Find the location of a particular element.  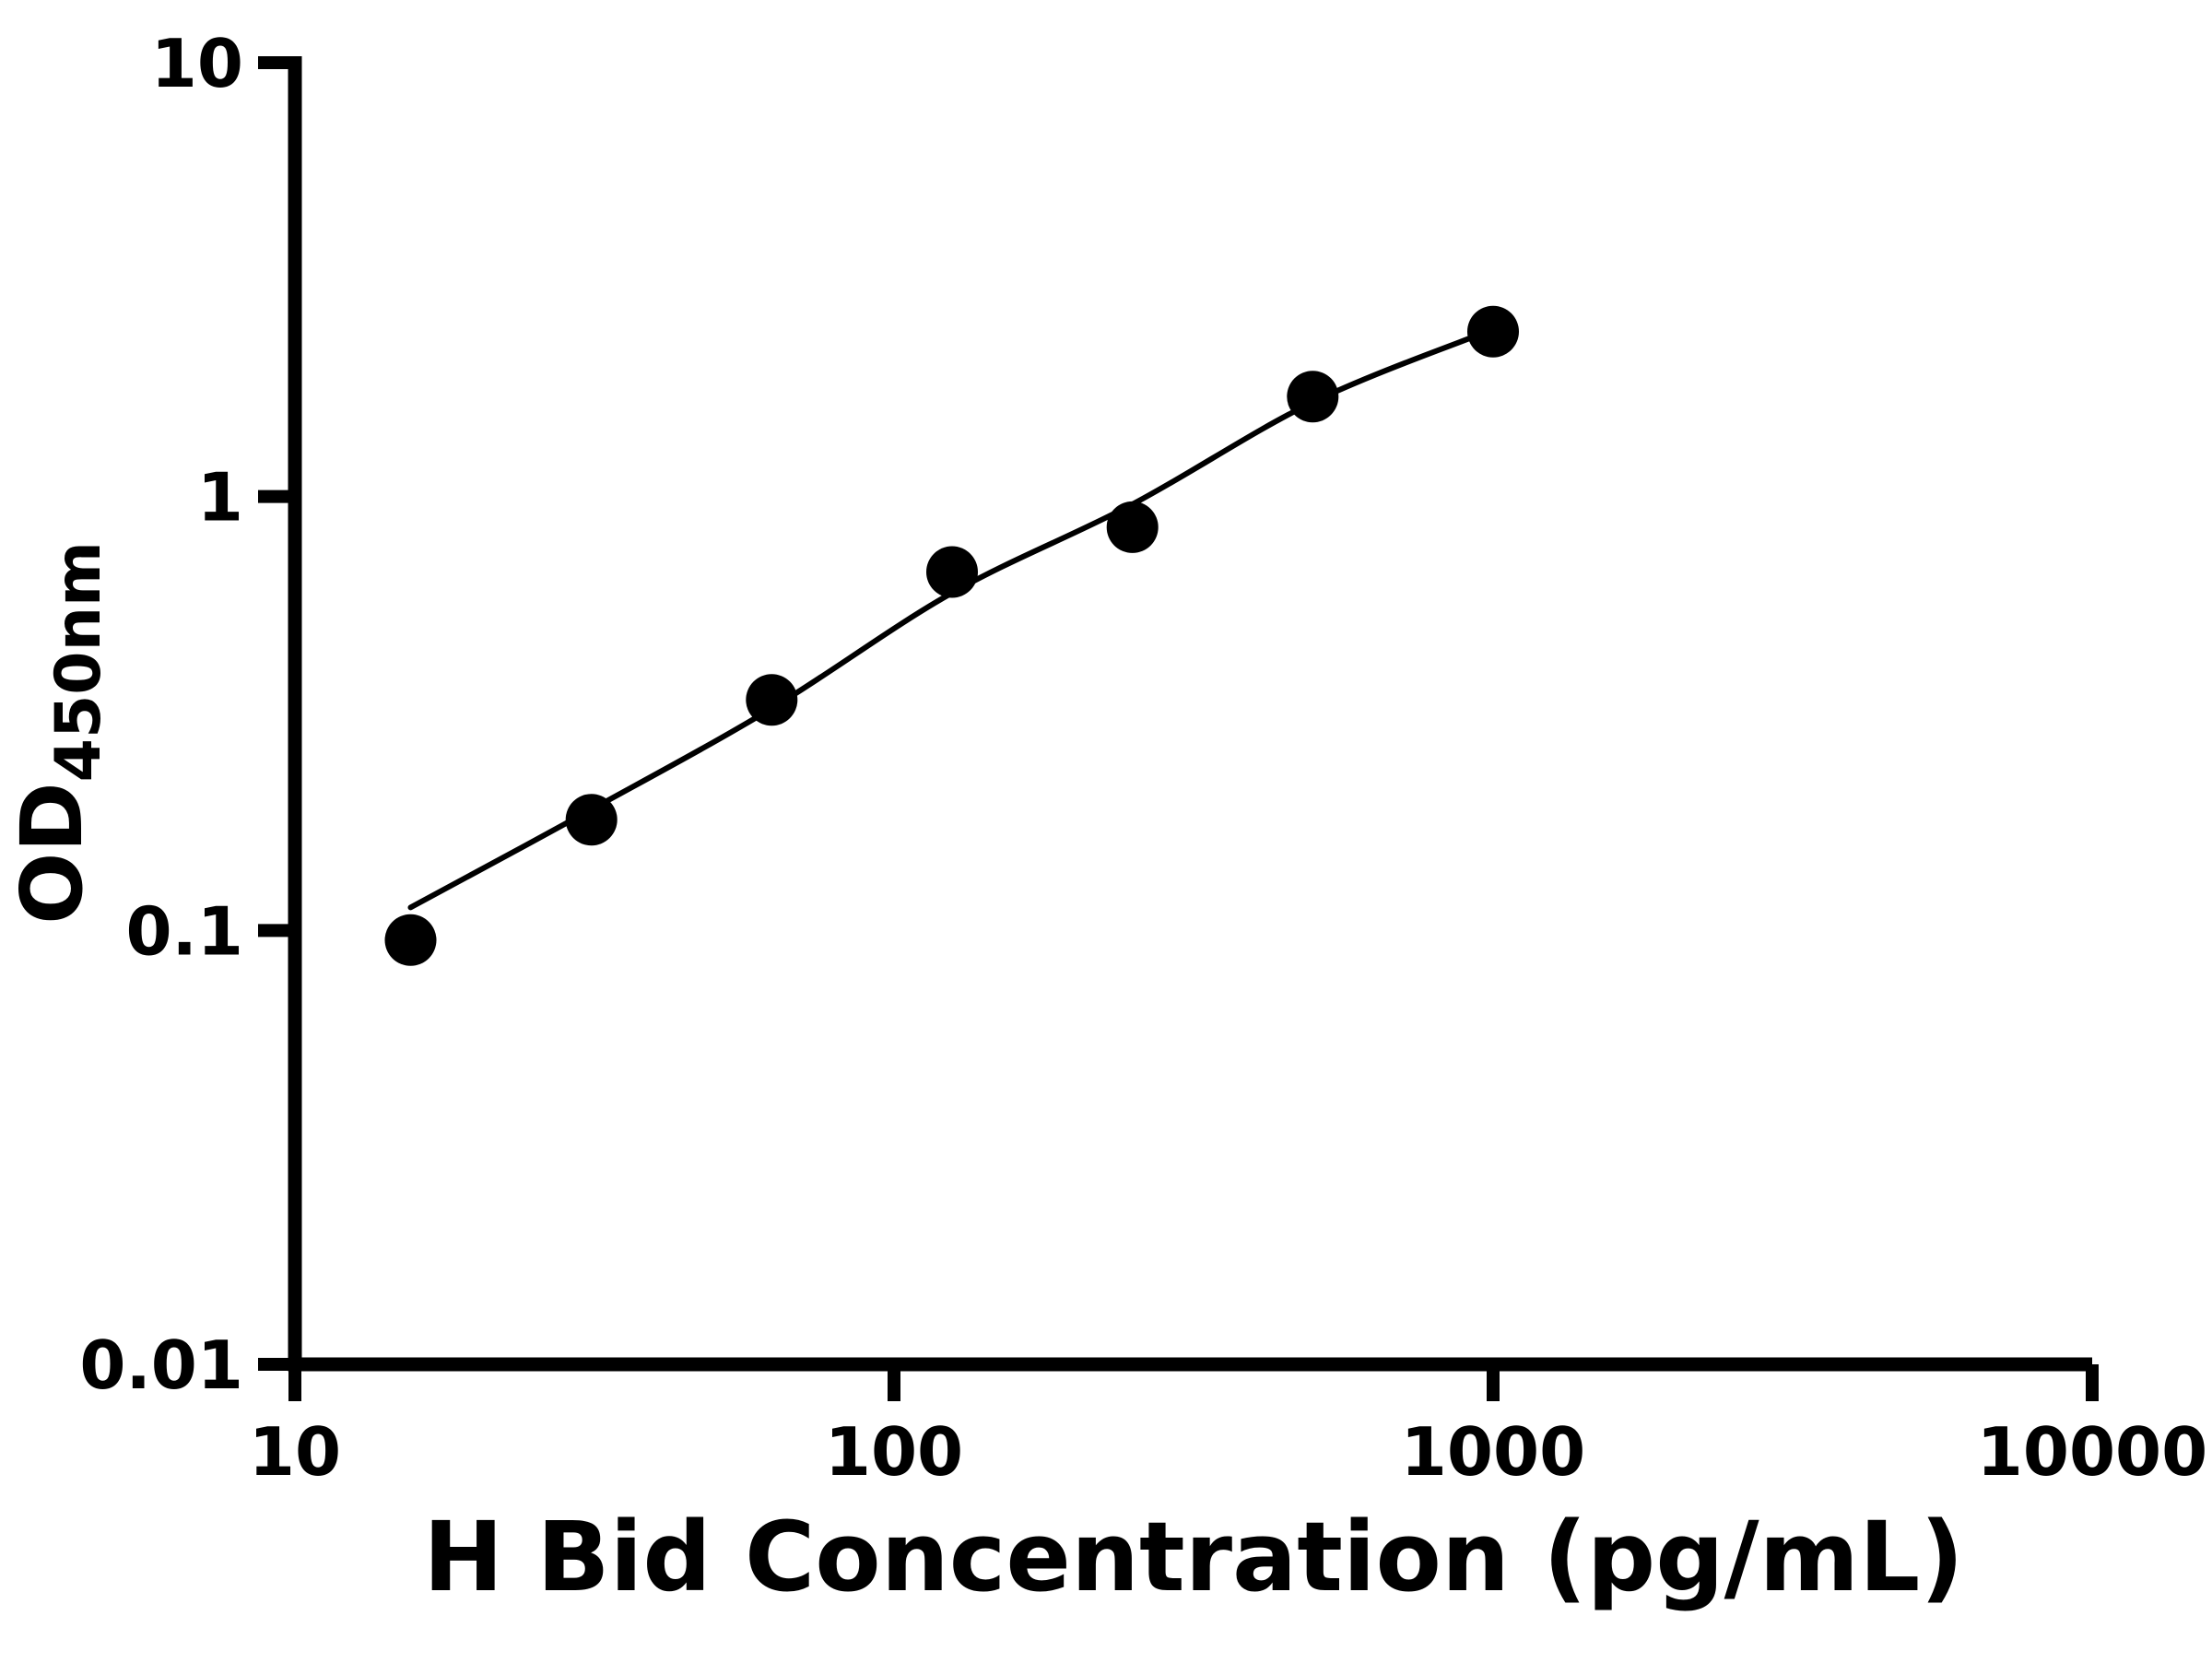

y-tick-label: 0.01 is located at coordinates (161, 1365).